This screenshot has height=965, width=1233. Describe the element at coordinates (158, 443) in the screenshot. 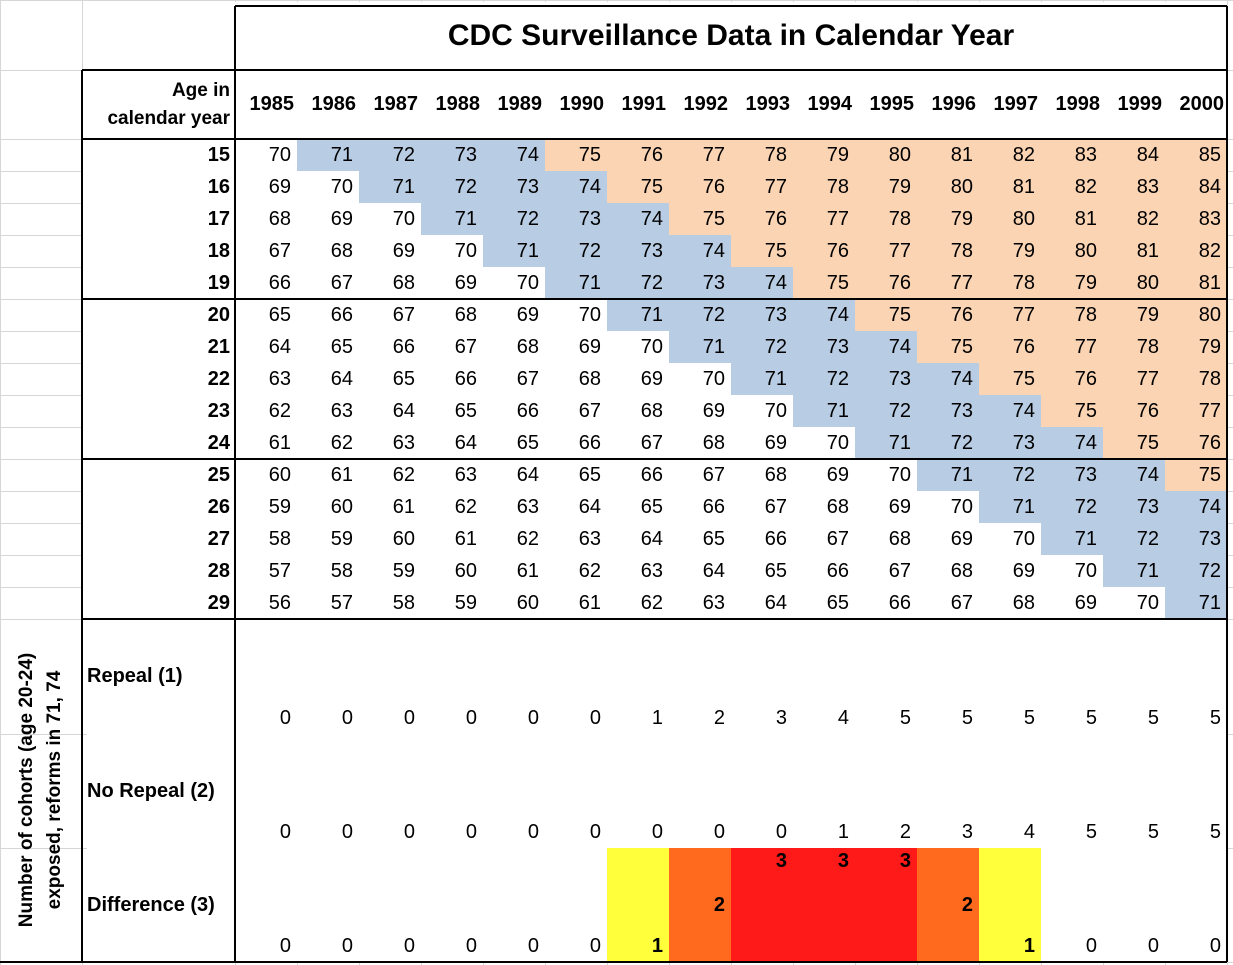

I see `age-label: 24` at that location.